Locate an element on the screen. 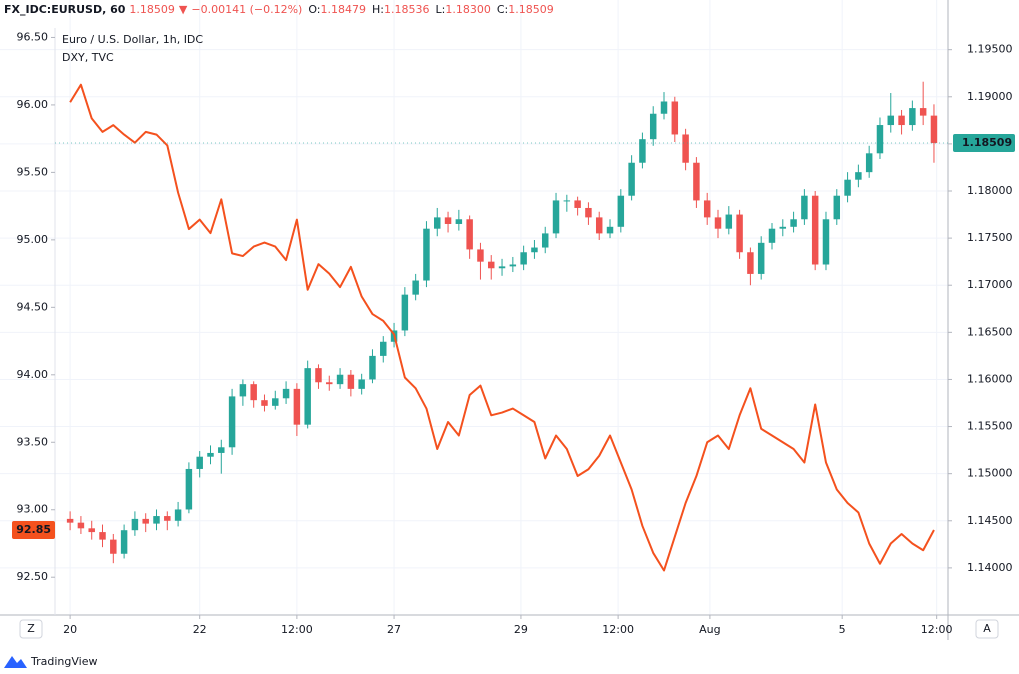 The height and width of the screenshot is (674, 1019). y2-tick-label: 1.18000 is located at coordinates (990, 190).